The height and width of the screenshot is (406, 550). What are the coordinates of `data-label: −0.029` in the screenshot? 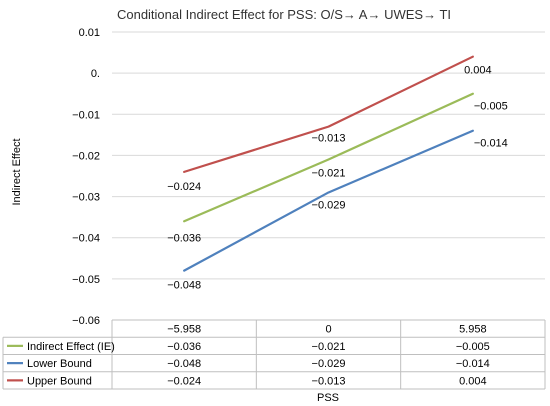 It's located at (329, 205).